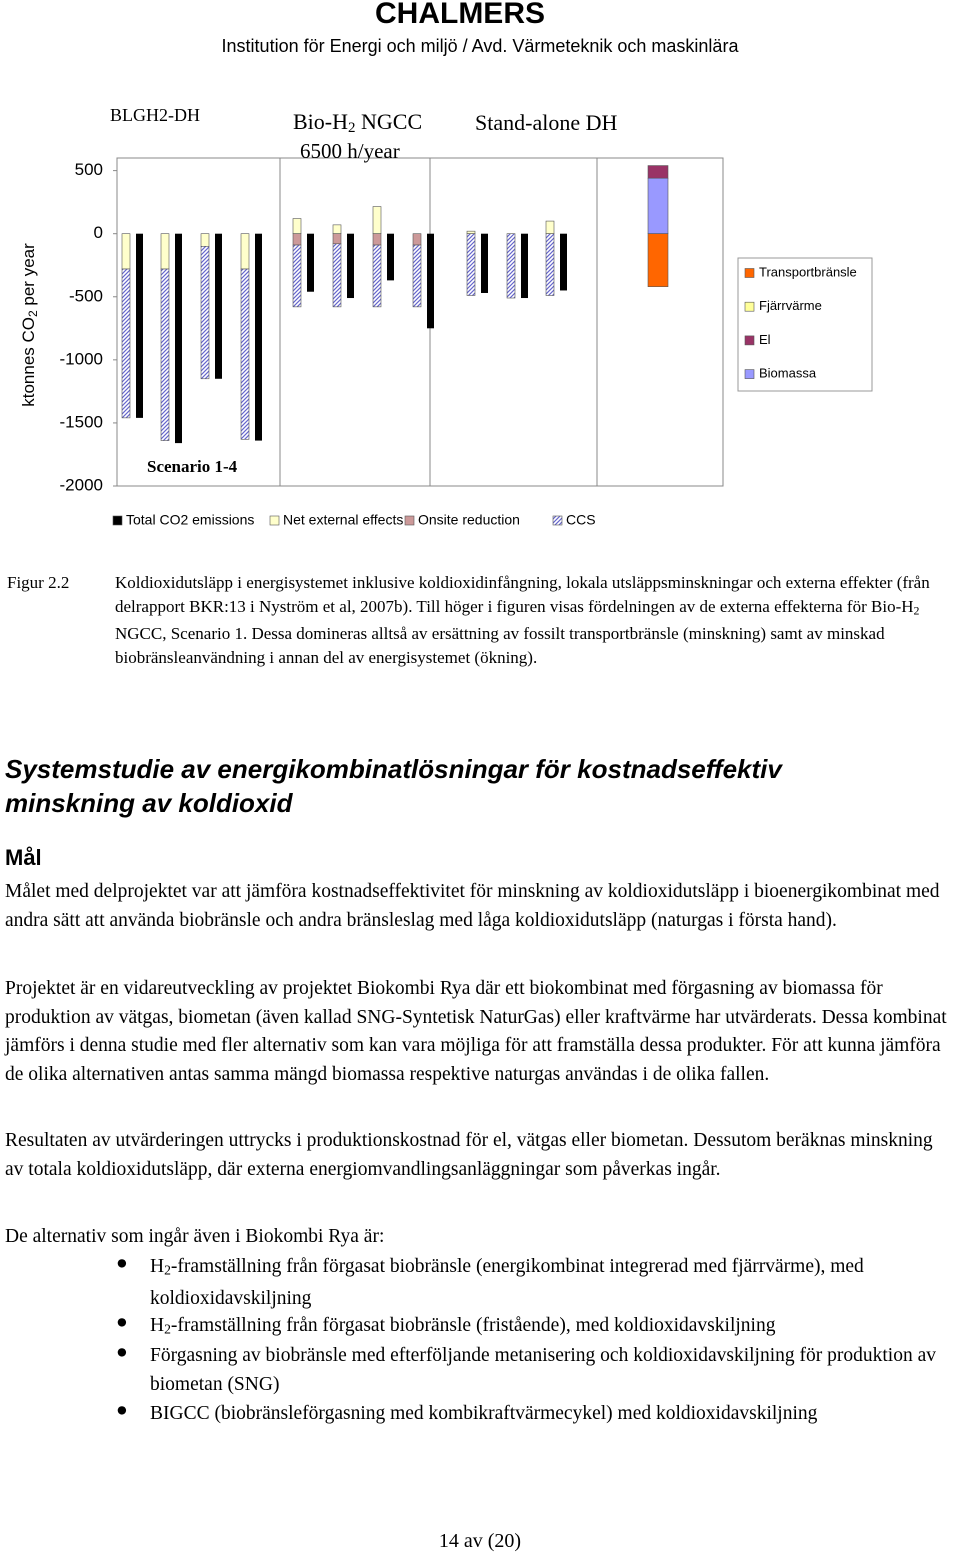 Image resolution: width=960 pixels, height=1561 pixels. Describe the element at coordinates (790, 305) in the screenshot. I see `legend-label: Fjärrvärme` at that location.